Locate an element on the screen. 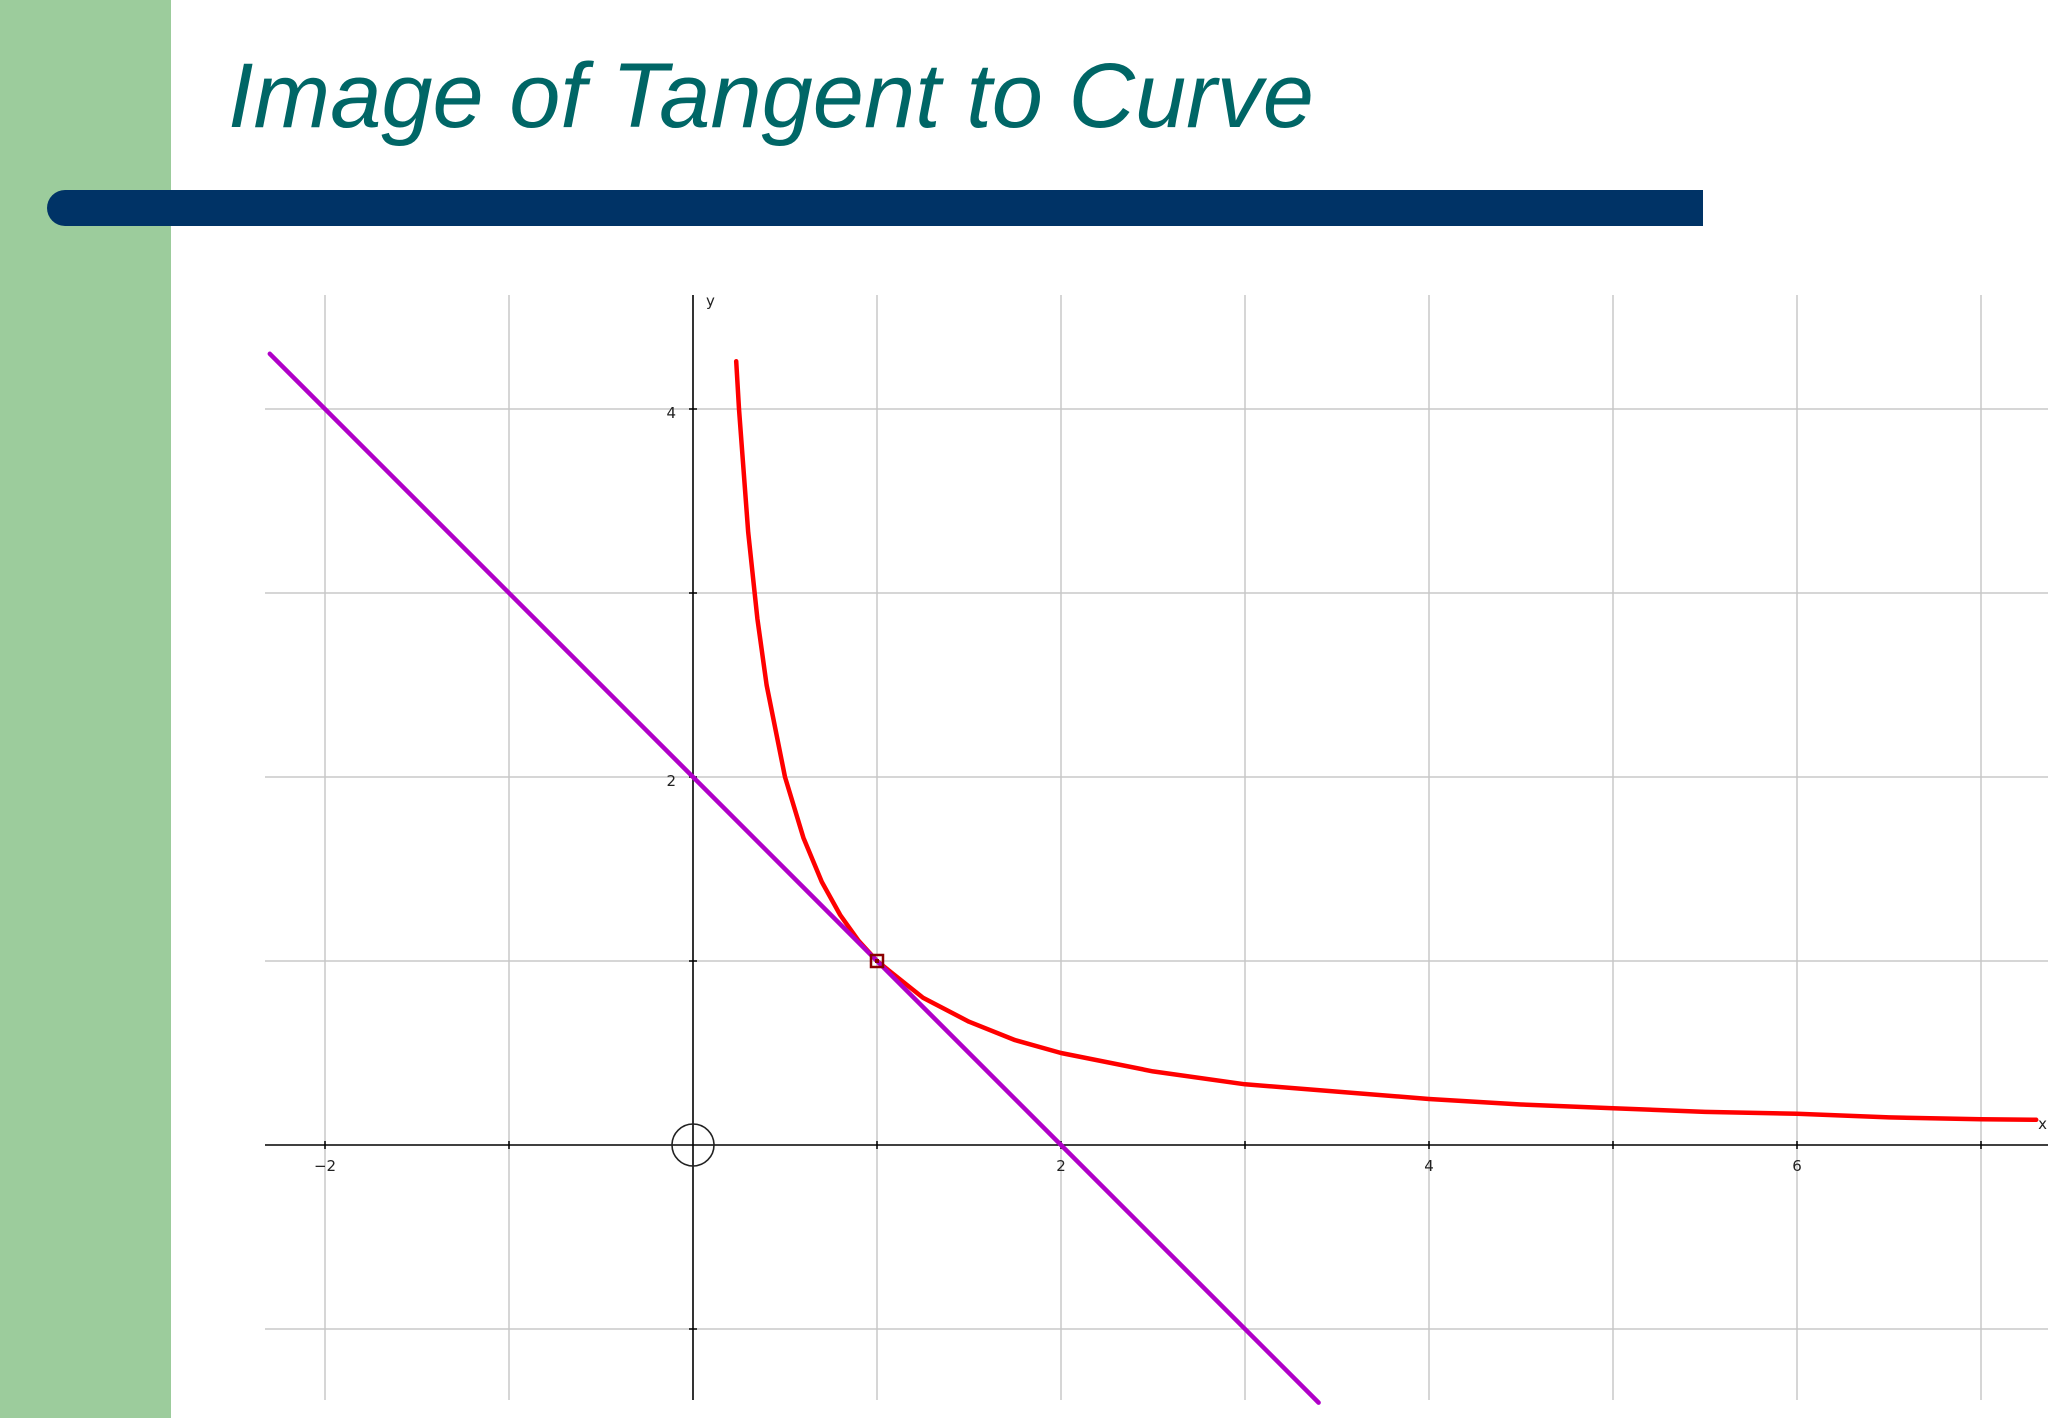  tangency-point-marker is located at coordinates (877, 961).